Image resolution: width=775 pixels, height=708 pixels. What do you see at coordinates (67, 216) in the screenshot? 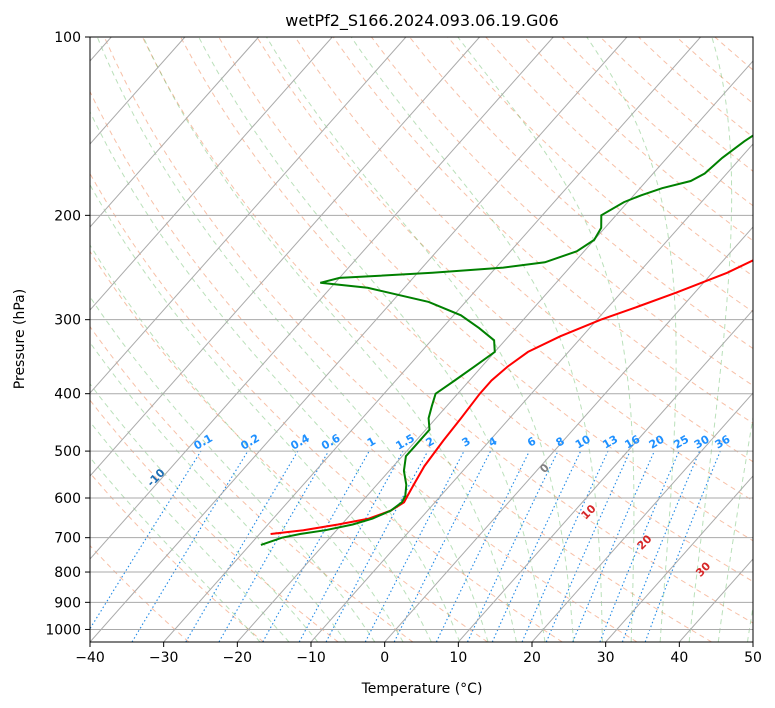
I see `y-tick-label: 200` at bounding box center [67, 216].